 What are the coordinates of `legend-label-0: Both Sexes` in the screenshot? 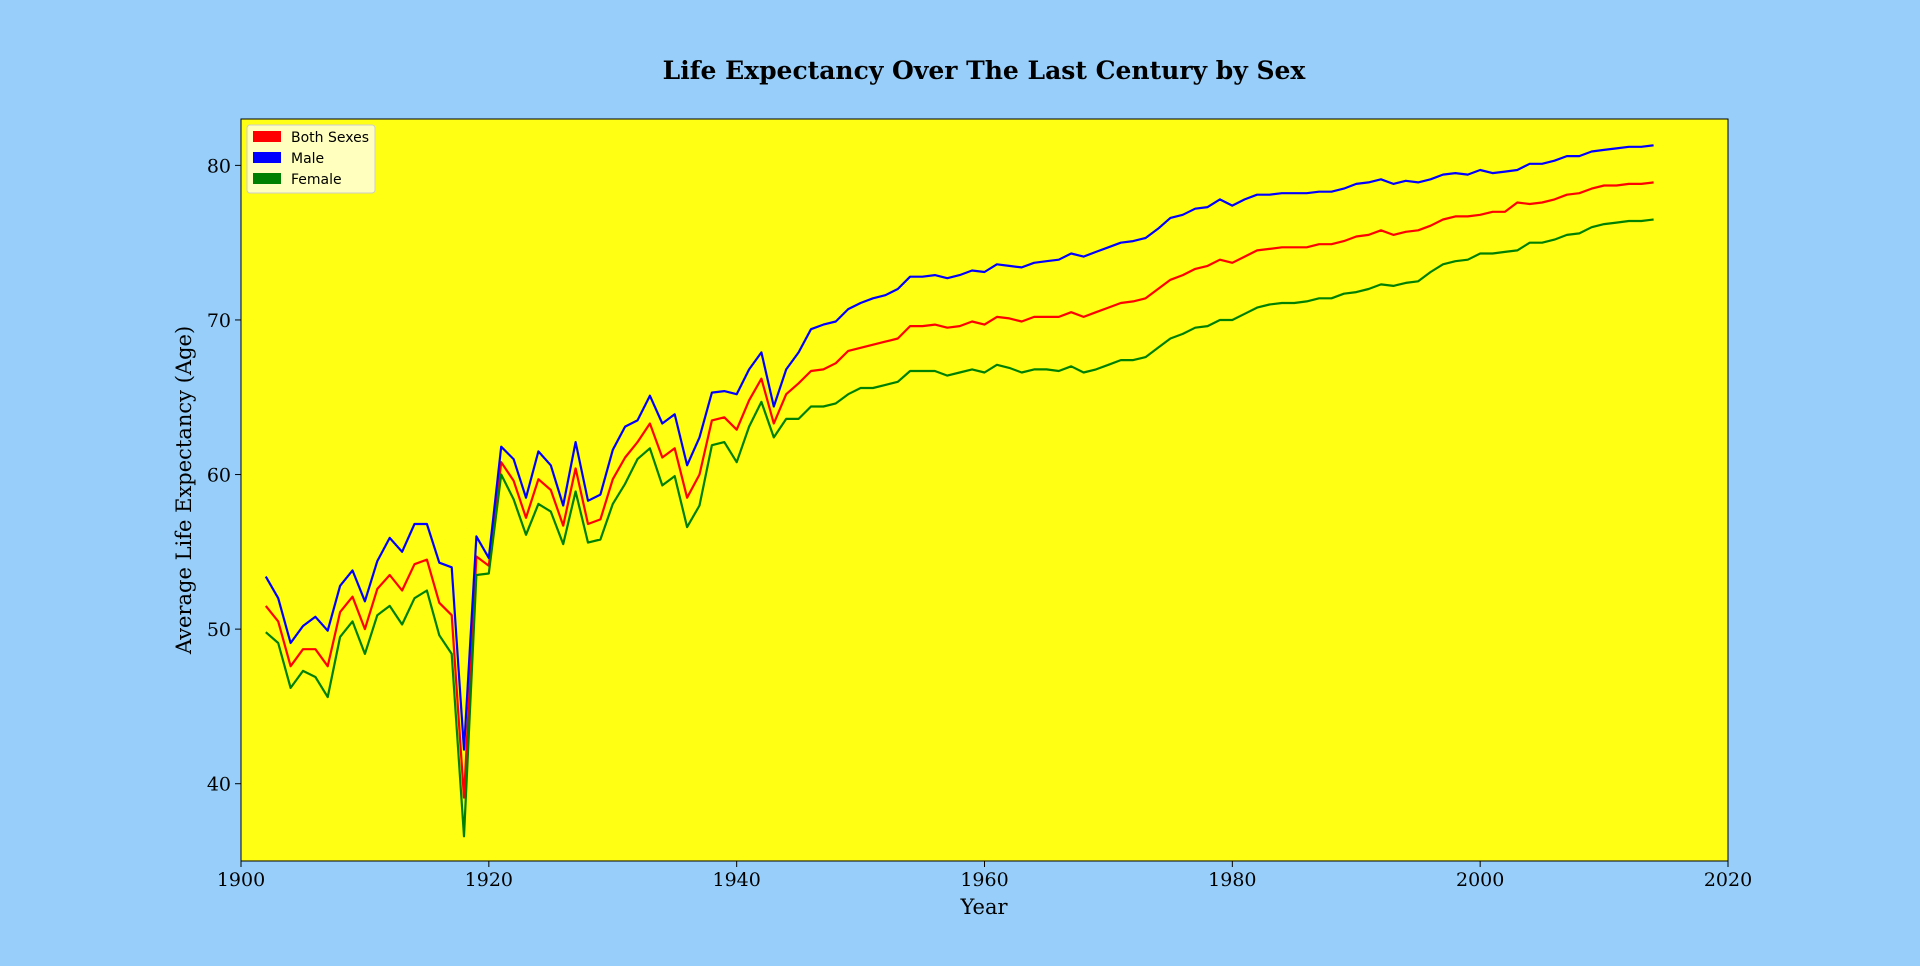 It's located at (330, 138).